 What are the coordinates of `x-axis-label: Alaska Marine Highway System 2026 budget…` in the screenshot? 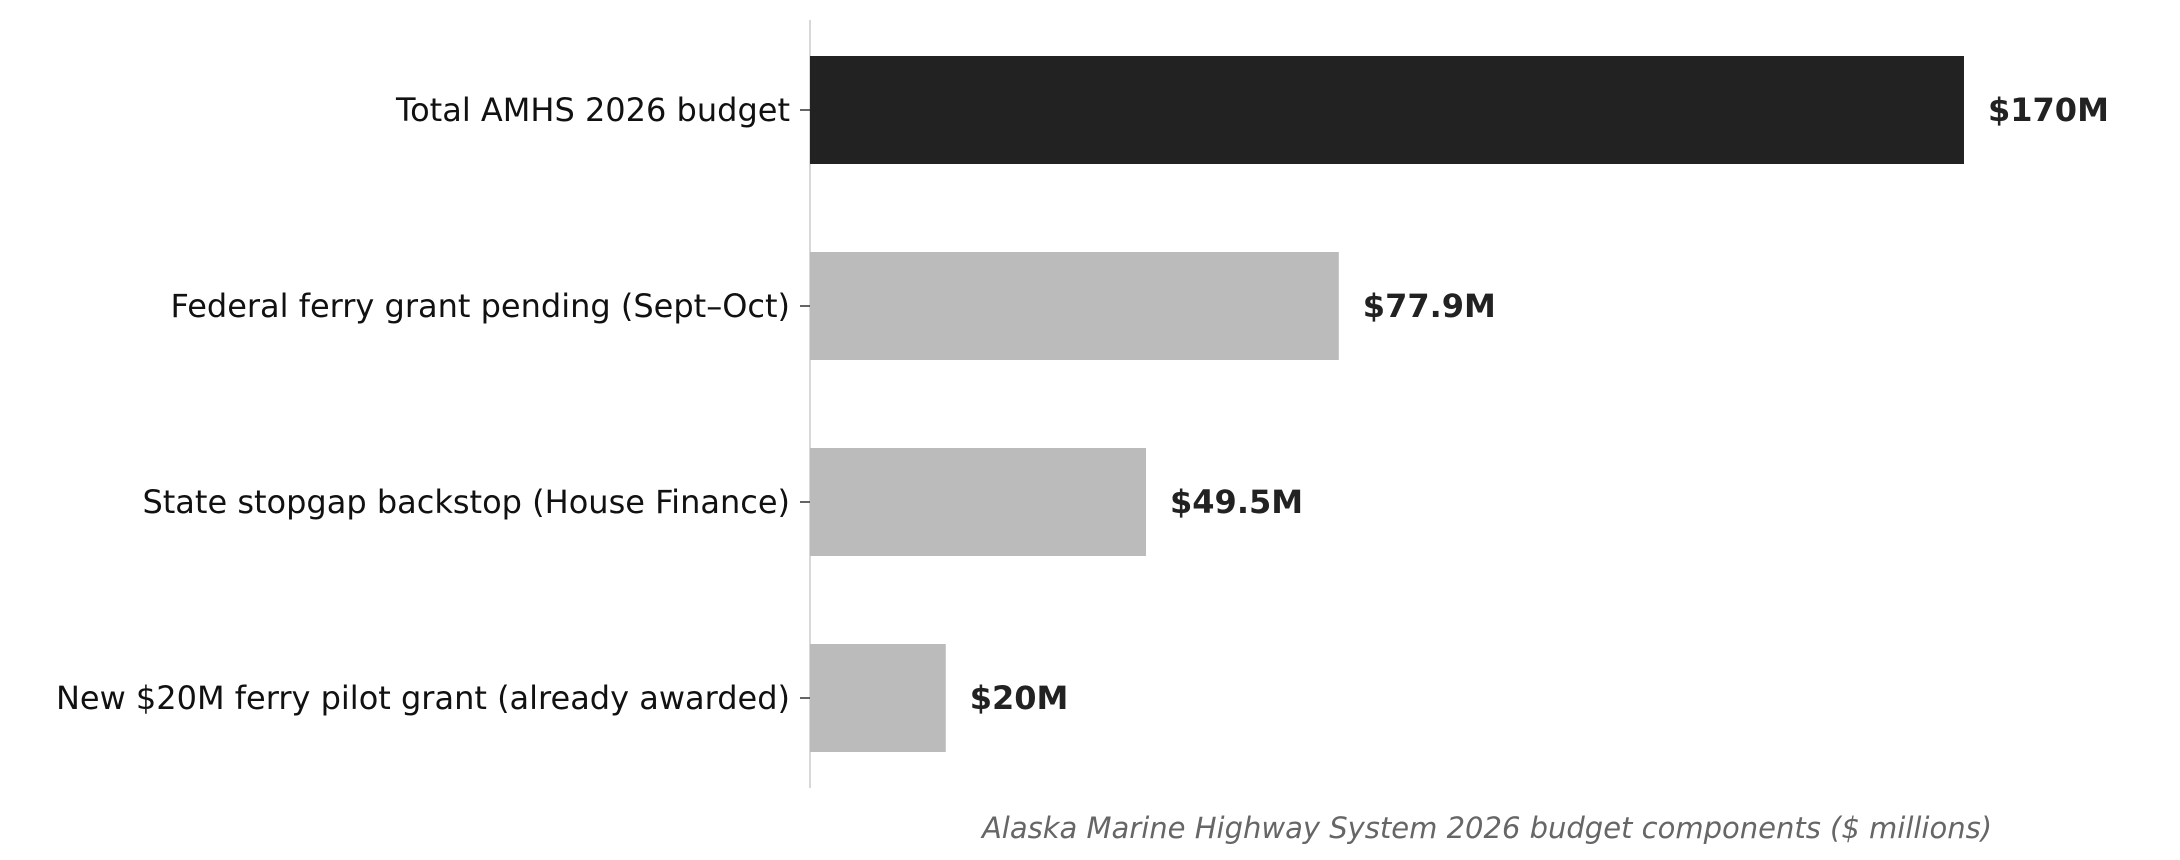 It's located at (1486, 828).